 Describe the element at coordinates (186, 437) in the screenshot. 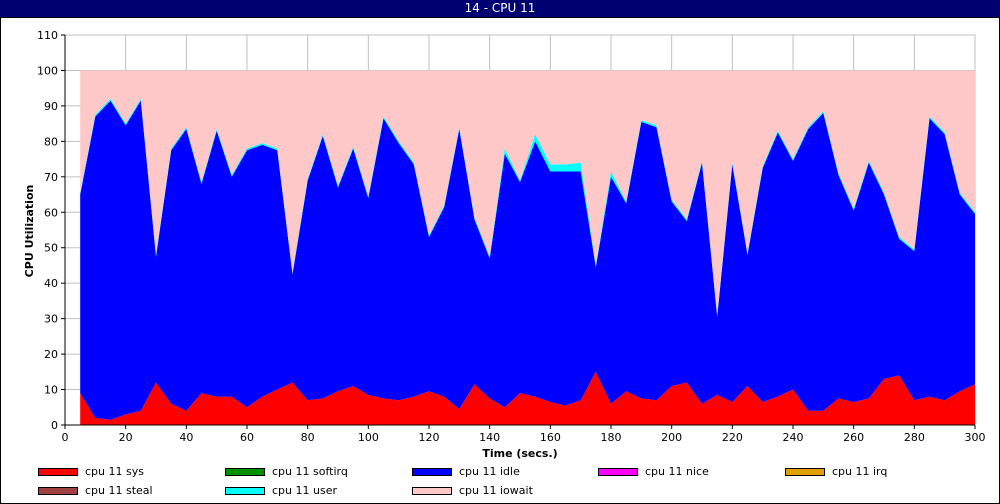

I see `x-tick-label: 40` at that location.